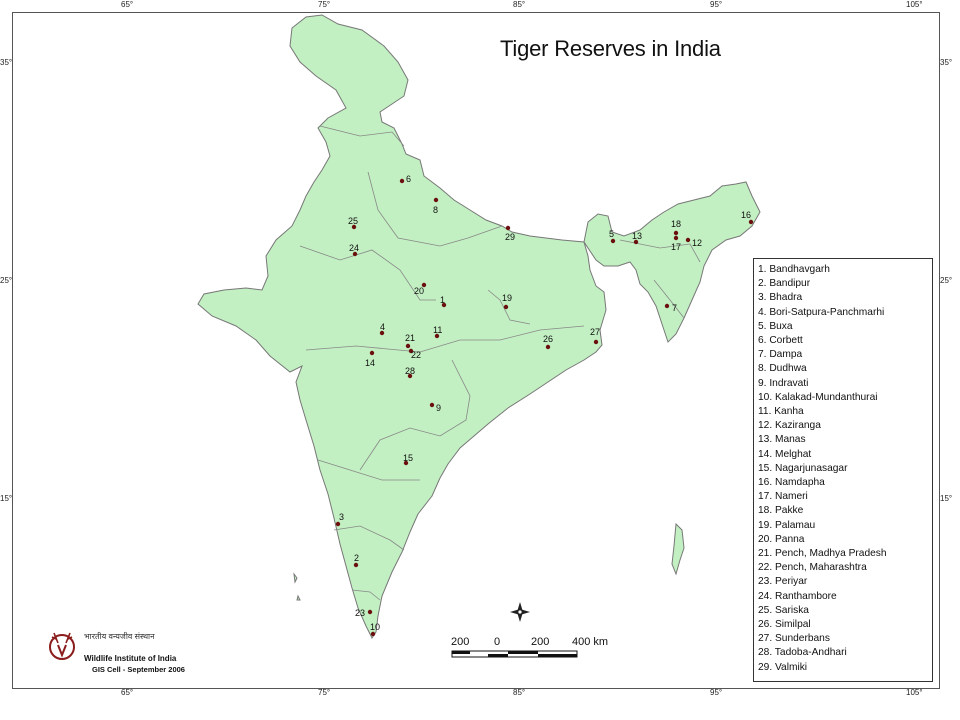  Describe the element at coordinates (324, 692) in the screenshot. I see `lon-tick-bottom: 75°` at that location.